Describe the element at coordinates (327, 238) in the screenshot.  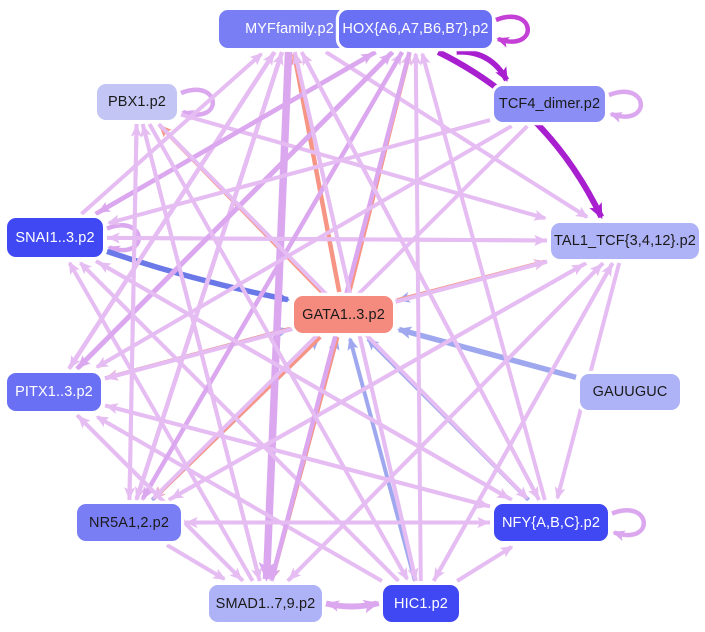
I see `edge-tal1-to-snai1` at that location.